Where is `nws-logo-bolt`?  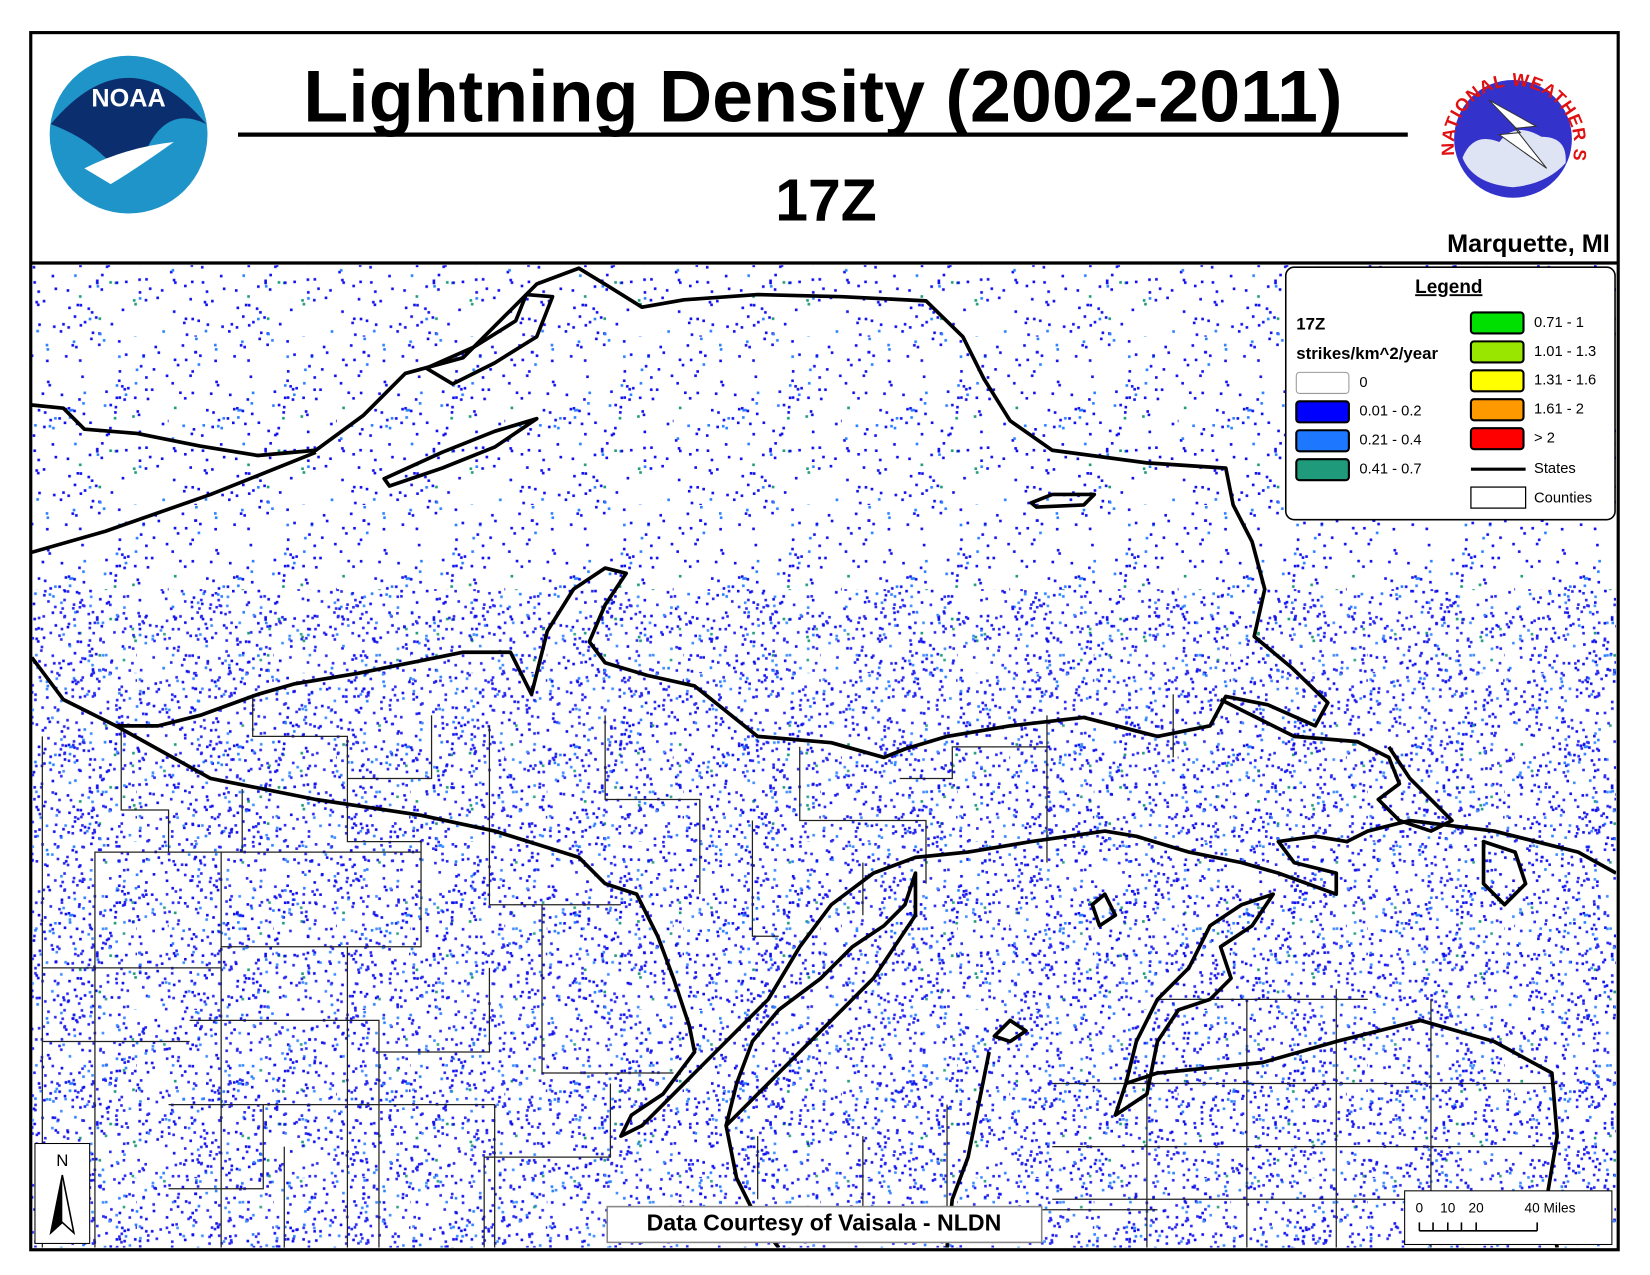
nws-logo-bolt is located at coordinates (1518, 134).